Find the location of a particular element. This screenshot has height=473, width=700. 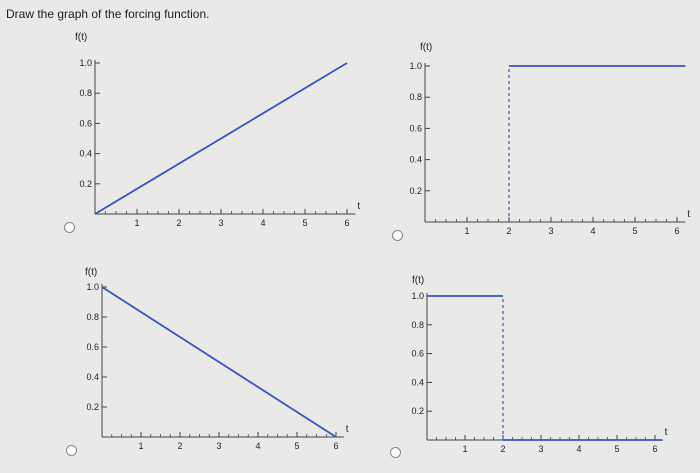

question-text: Draw the graph of the forcing function. is located at coordinates (108, 14).